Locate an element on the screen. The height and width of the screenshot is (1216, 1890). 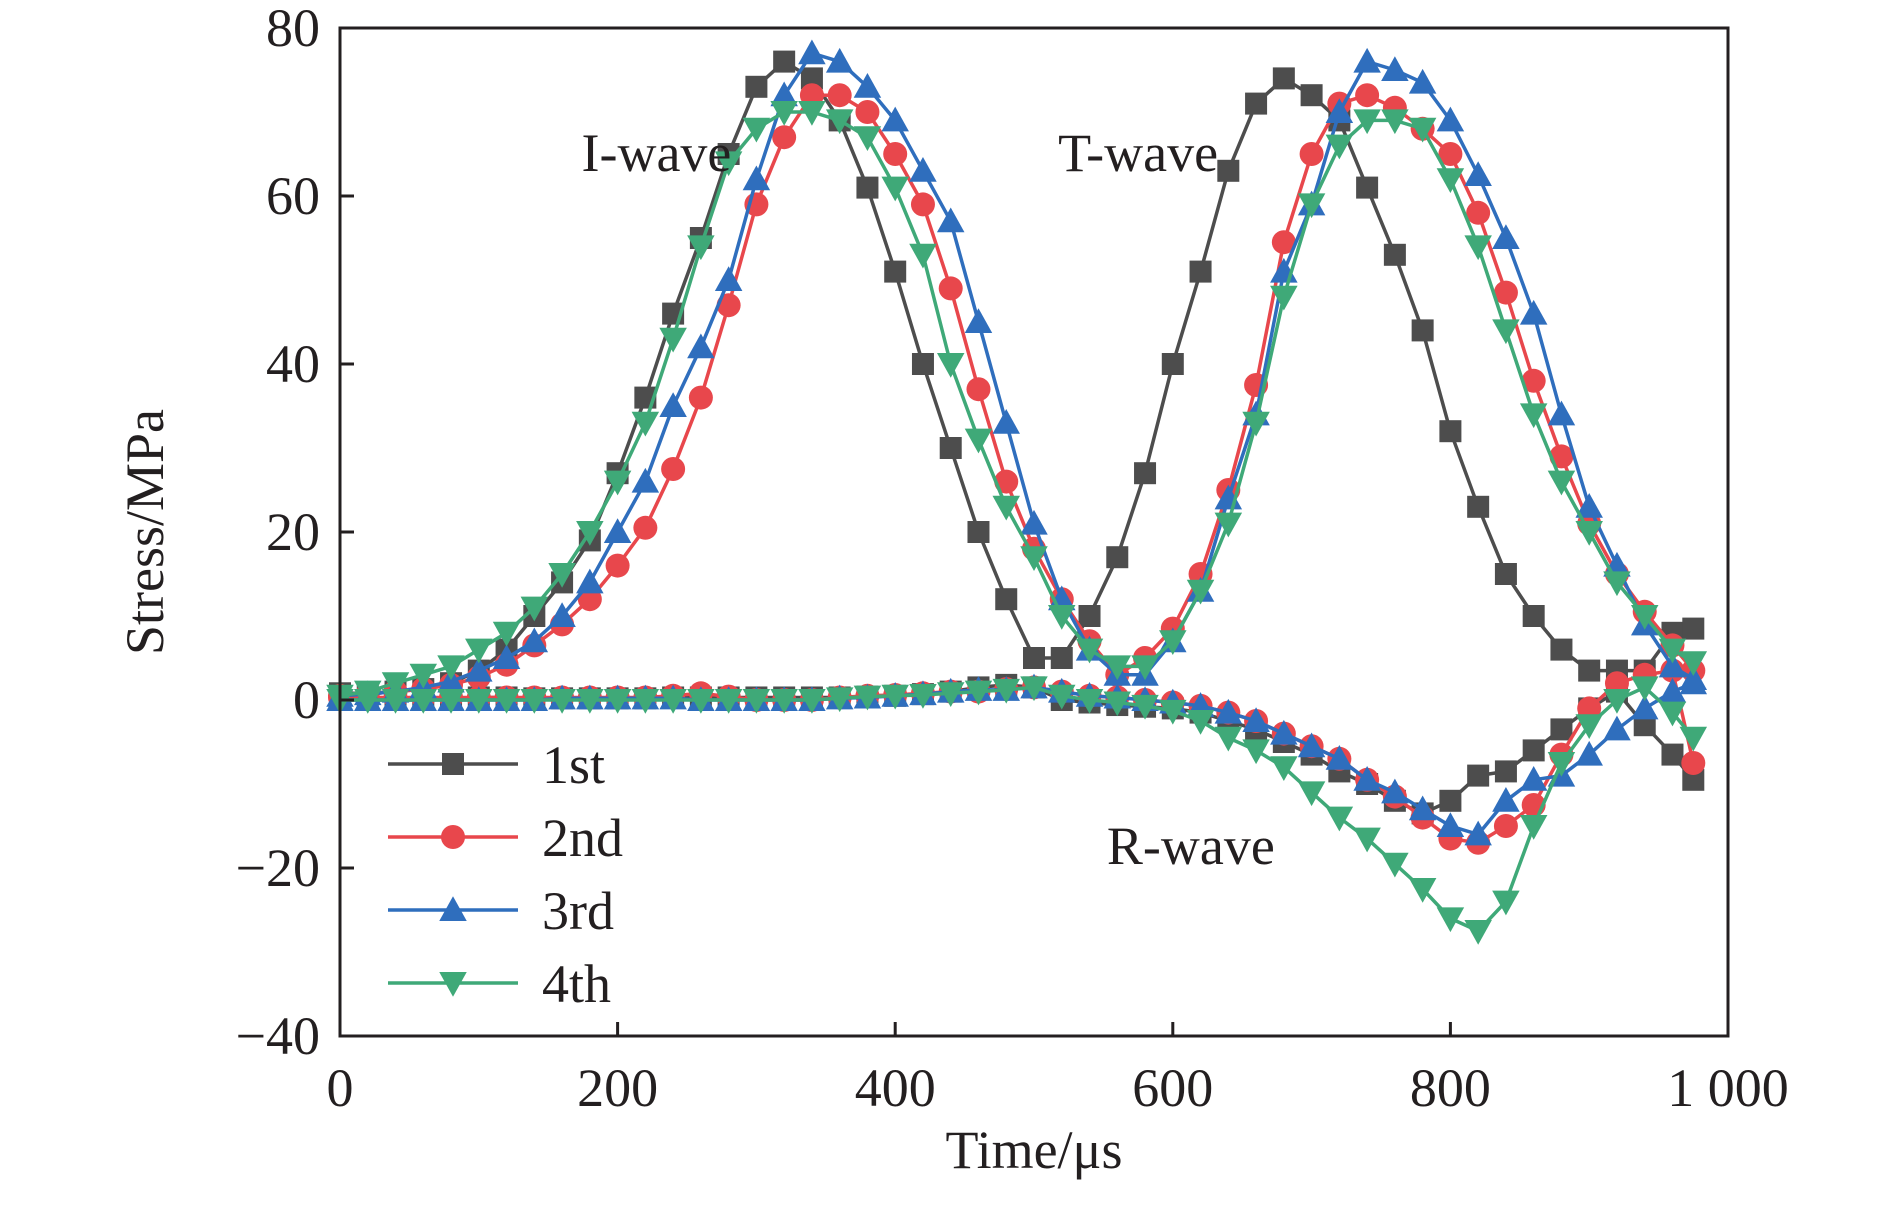
y-tick-label: −20 is located at coordinates (278, 868).